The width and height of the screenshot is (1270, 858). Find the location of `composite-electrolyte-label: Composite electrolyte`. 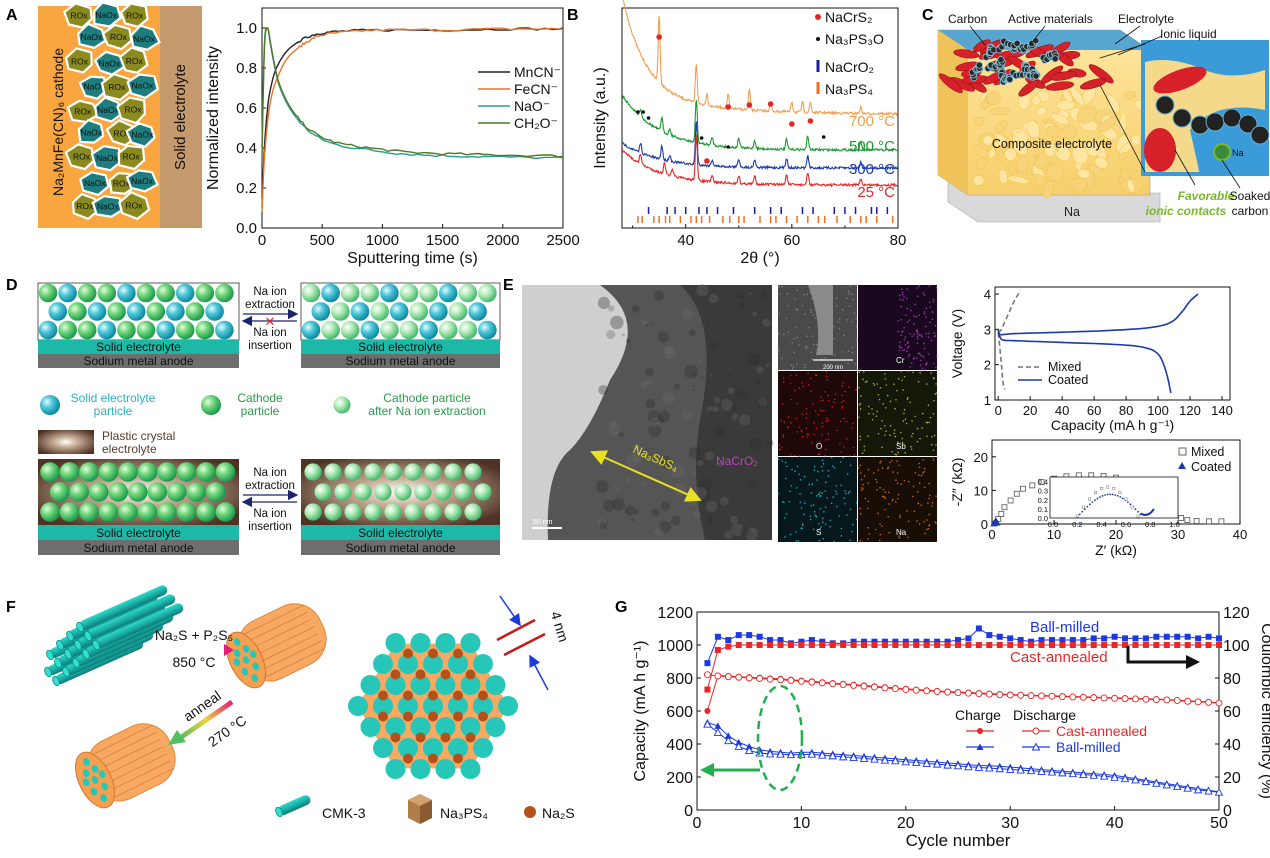

composite-electrolyte-label: Composite electrolyte is located at coordinates (1052, 144).